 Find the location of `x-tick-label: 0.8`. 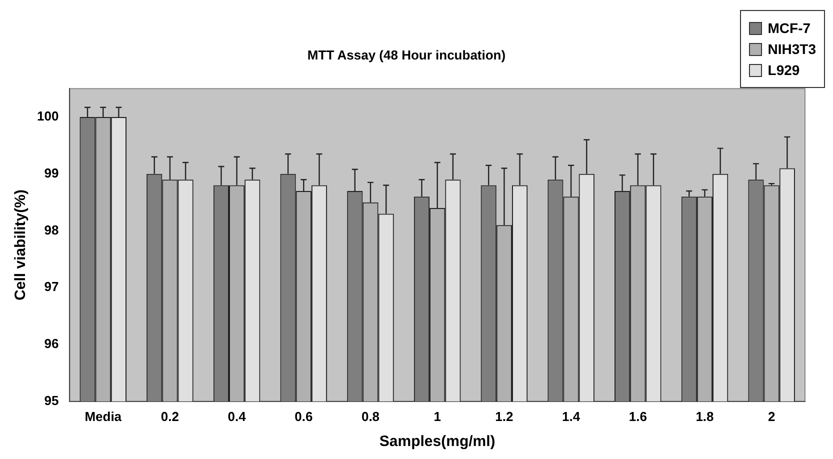

x-tick-label: 0.8 is located at coordinates (370, 416).